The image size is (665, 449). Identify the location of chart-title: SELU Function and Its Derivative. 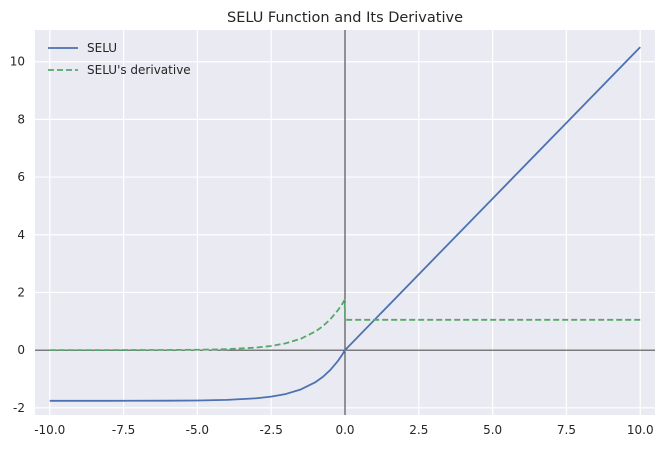
(345, 18).